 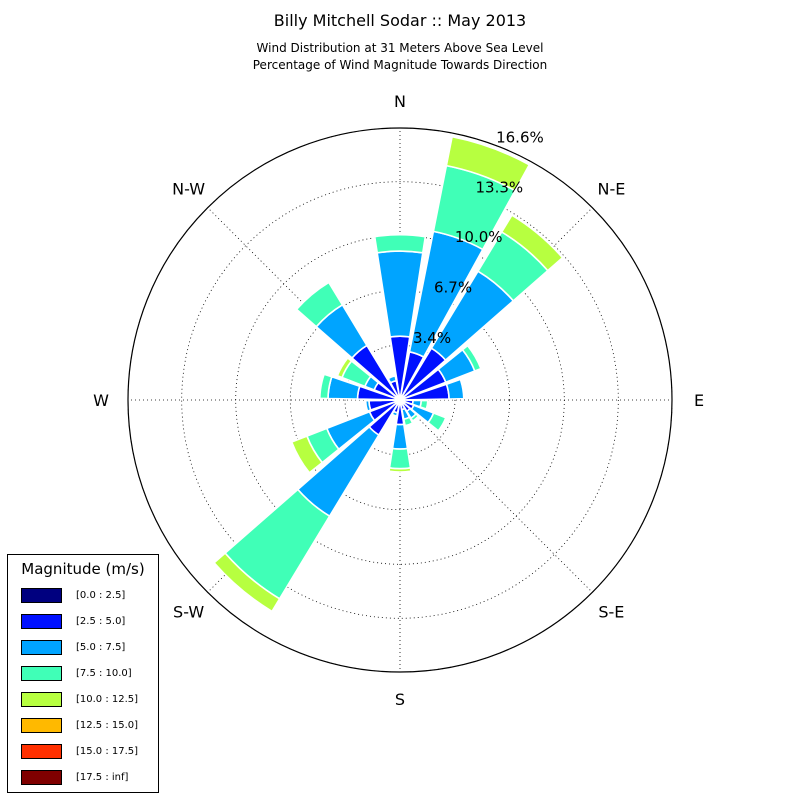 What do you see at coordinates (611, 189) in the screenshot?
I see `direction-label-ne: N-E` at bounding box center [611, 189].